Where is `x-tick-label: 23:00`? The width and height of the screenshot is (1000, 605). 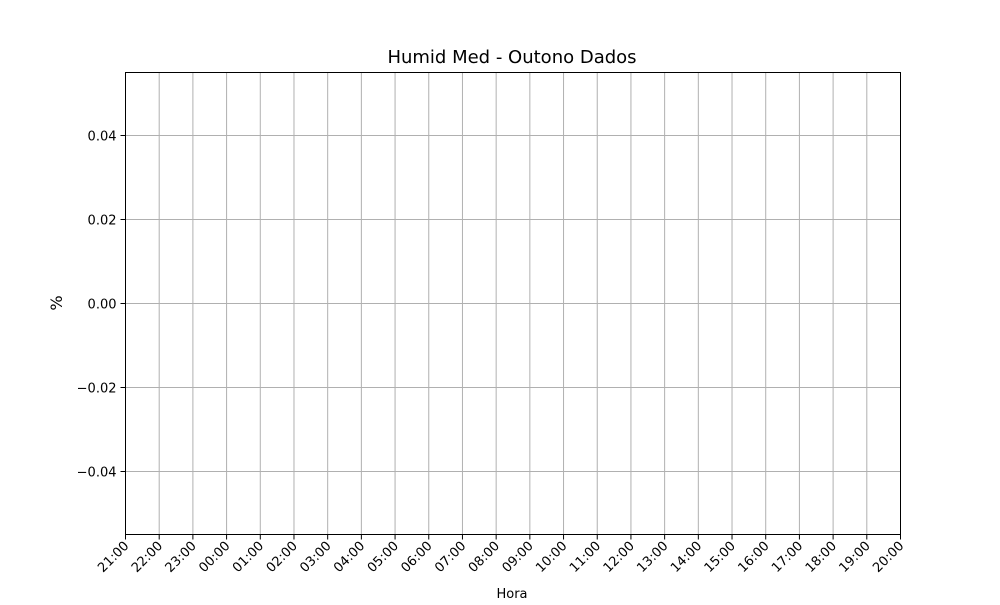 x-tick-label: 23:00 is located at coordinates (181, 557).